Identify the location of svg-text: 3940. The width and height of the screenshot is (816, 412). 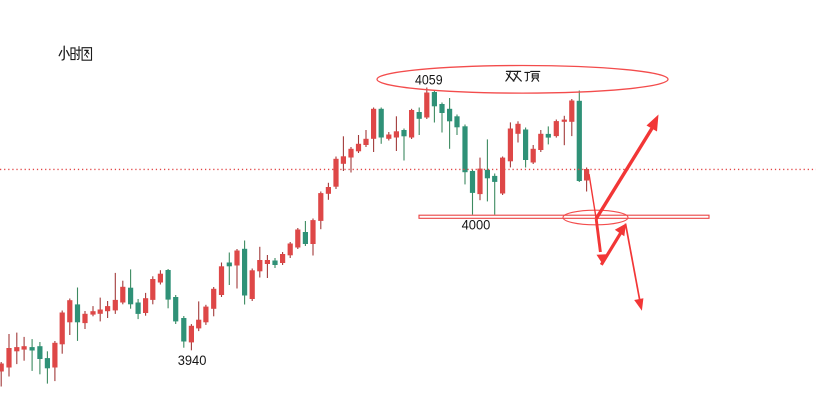
(192, 360).